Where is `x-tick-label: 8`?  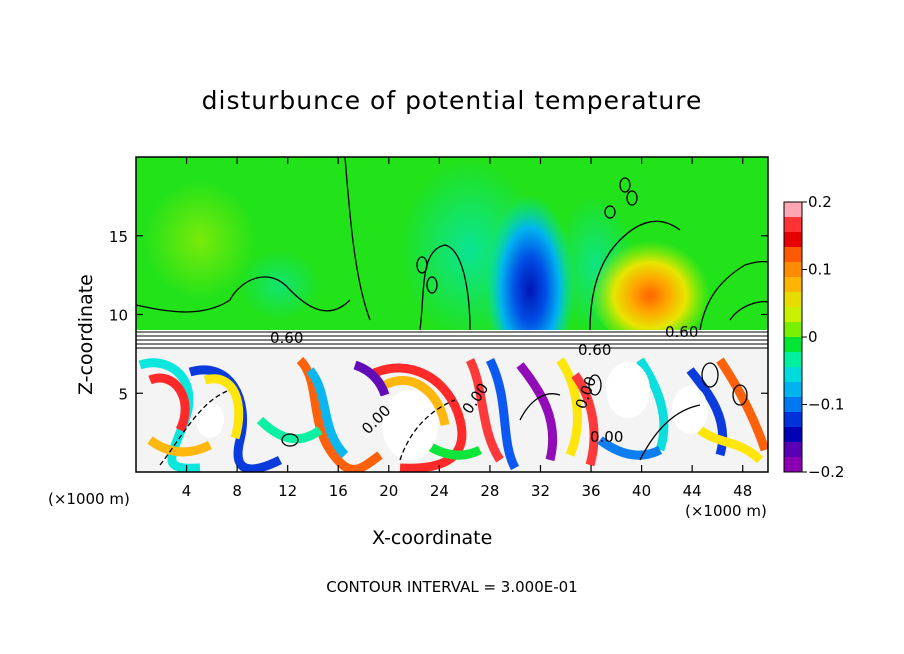 x-tick-label: 8 is located at coordinates (237, 491).